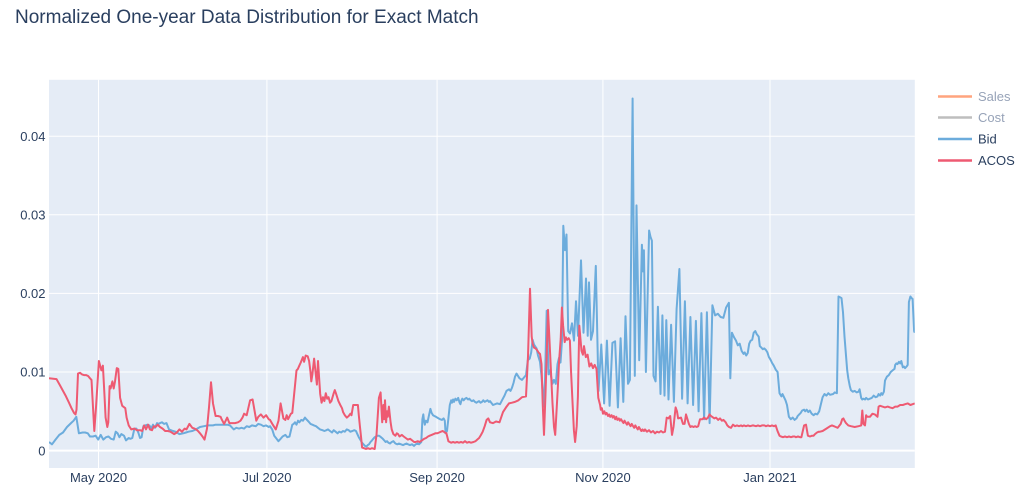 Image resolution: width=1024 pixels, height=502 pixels. I want to click on svg-text: Nov 2020, so click(603, 477).